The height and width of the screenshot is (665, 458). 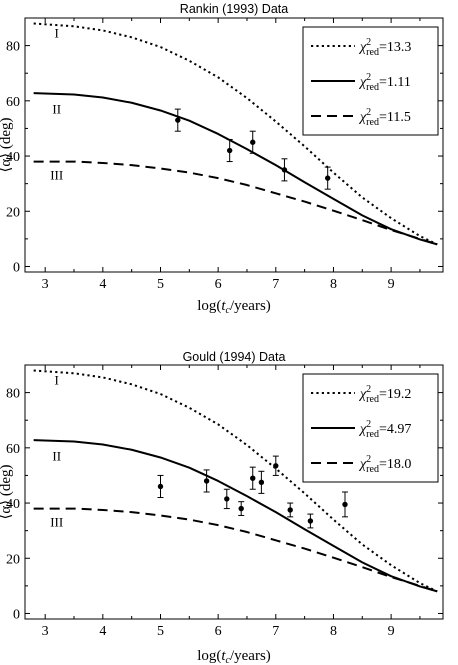 I want to click on legend-entry: χ2 red=18.0, so click(x=384, y=464).